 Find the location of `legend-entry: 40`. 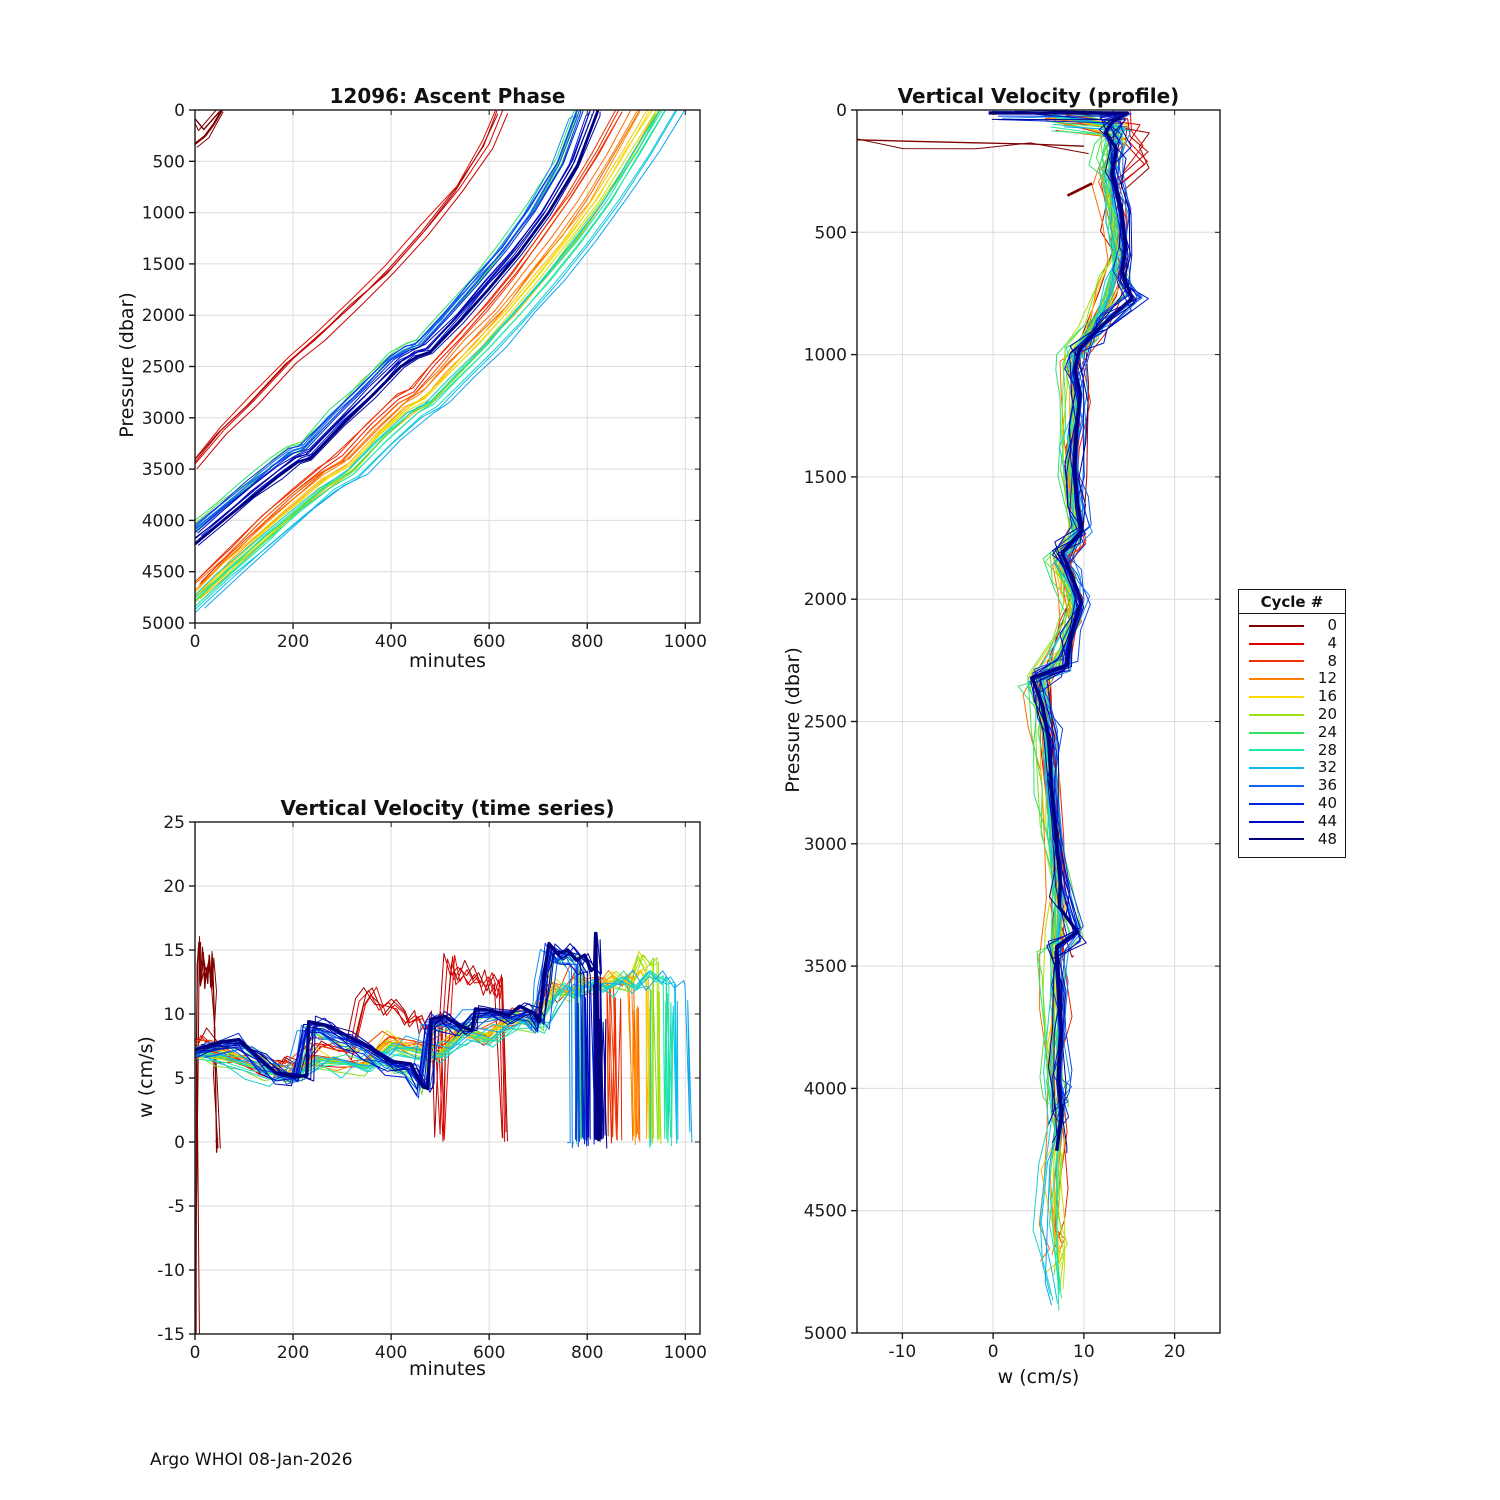

legend-entry: 40 is located at coordinates (1292, 803).